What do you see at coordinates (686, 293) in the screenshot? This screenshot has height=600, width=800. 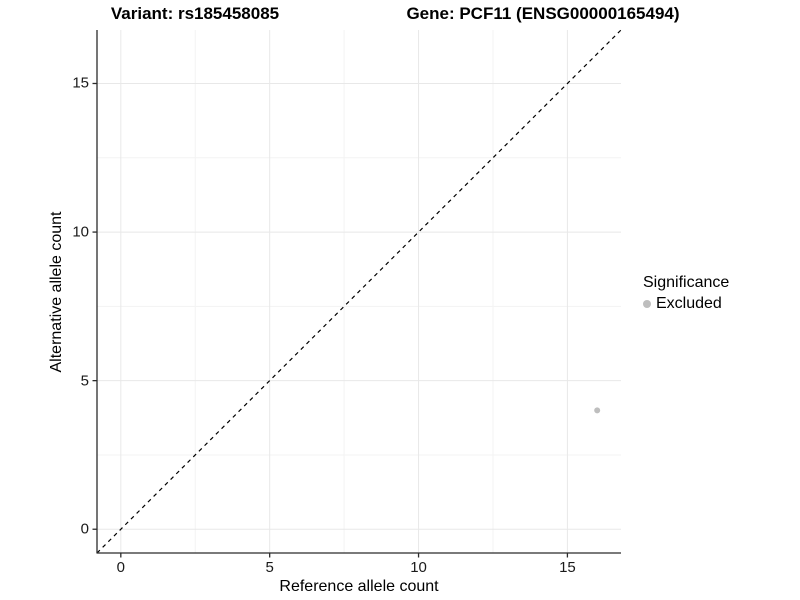 I see `legend: Significance Excluded` at bounding box center [686, 293].